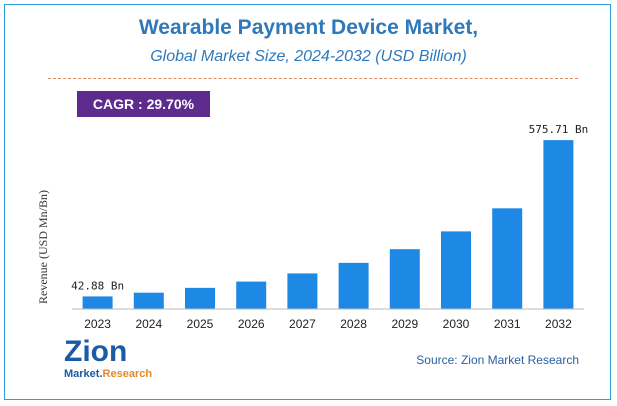  I want to click on logo-subtitle: Market.Research, so click(108, 374).